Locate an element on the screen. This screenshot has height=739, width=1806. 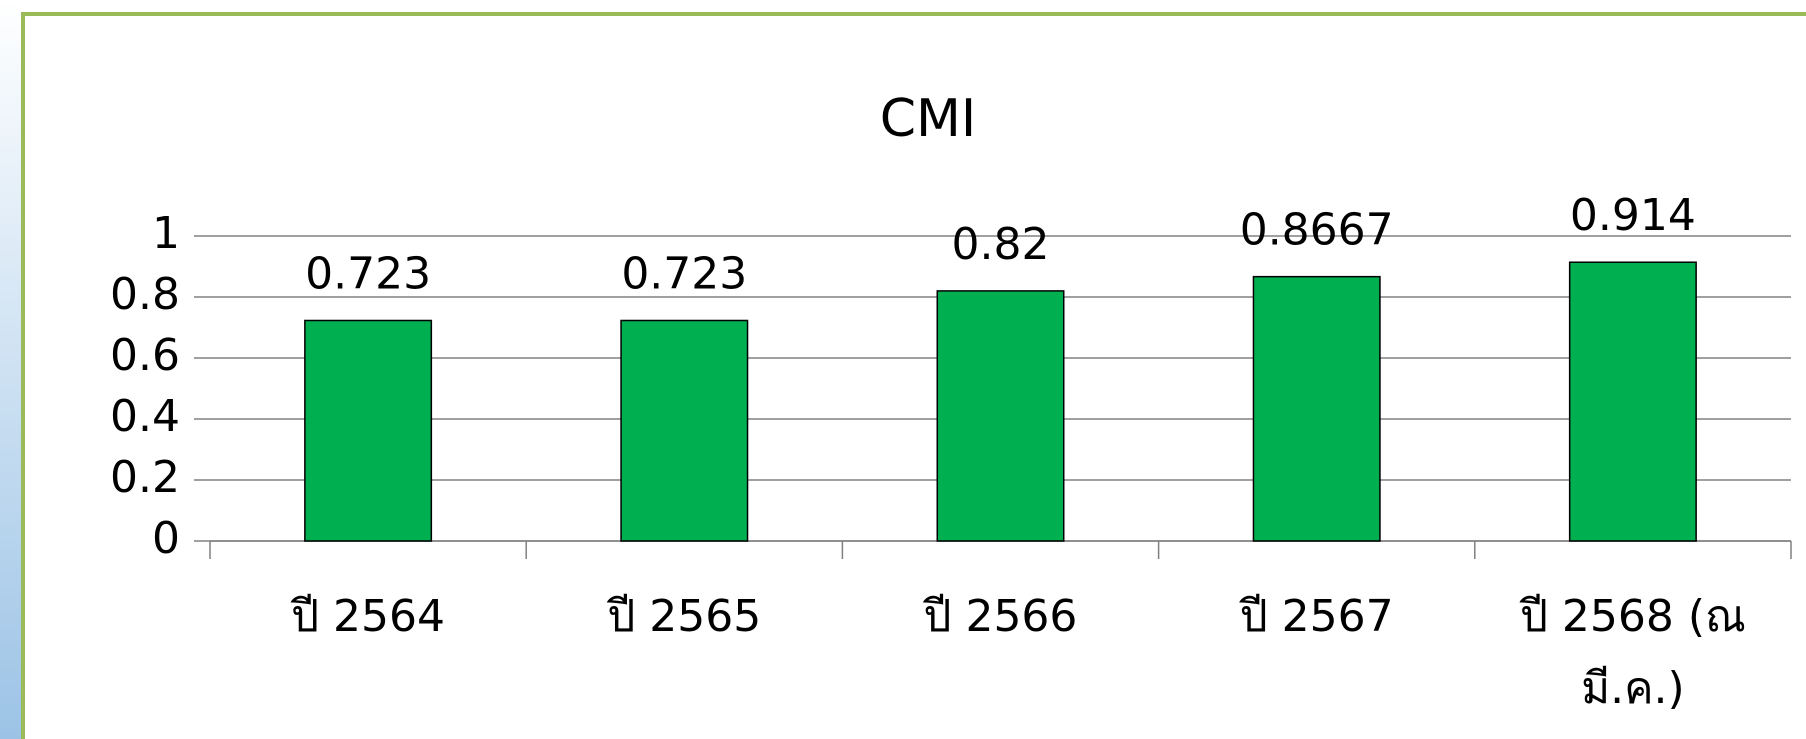
side-strip is located at coordinates (10, 369).